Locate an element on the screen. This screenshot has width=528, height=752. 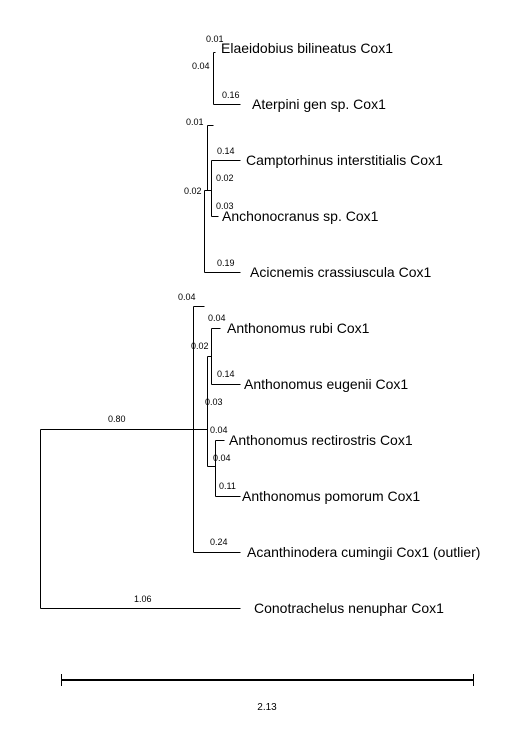
taxon-label: Anthonomus rectirostris Cox1 is located at coordinates (321, 440).